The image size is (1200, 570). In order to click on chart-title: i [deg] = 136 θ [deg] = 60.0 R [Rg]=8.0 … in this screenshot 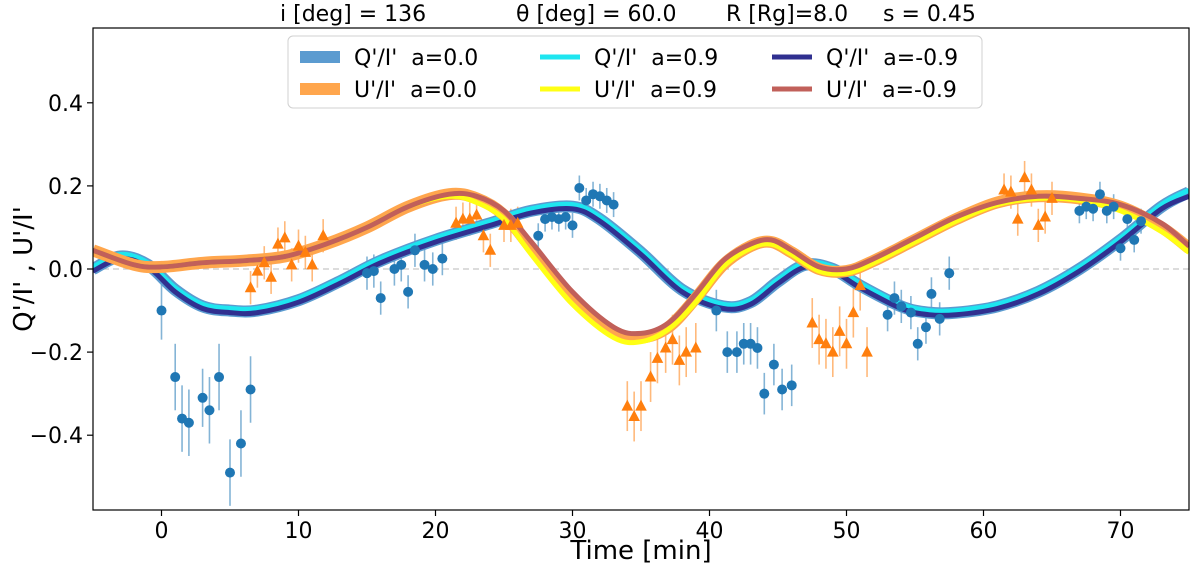, I will do `click(628, 14)`.